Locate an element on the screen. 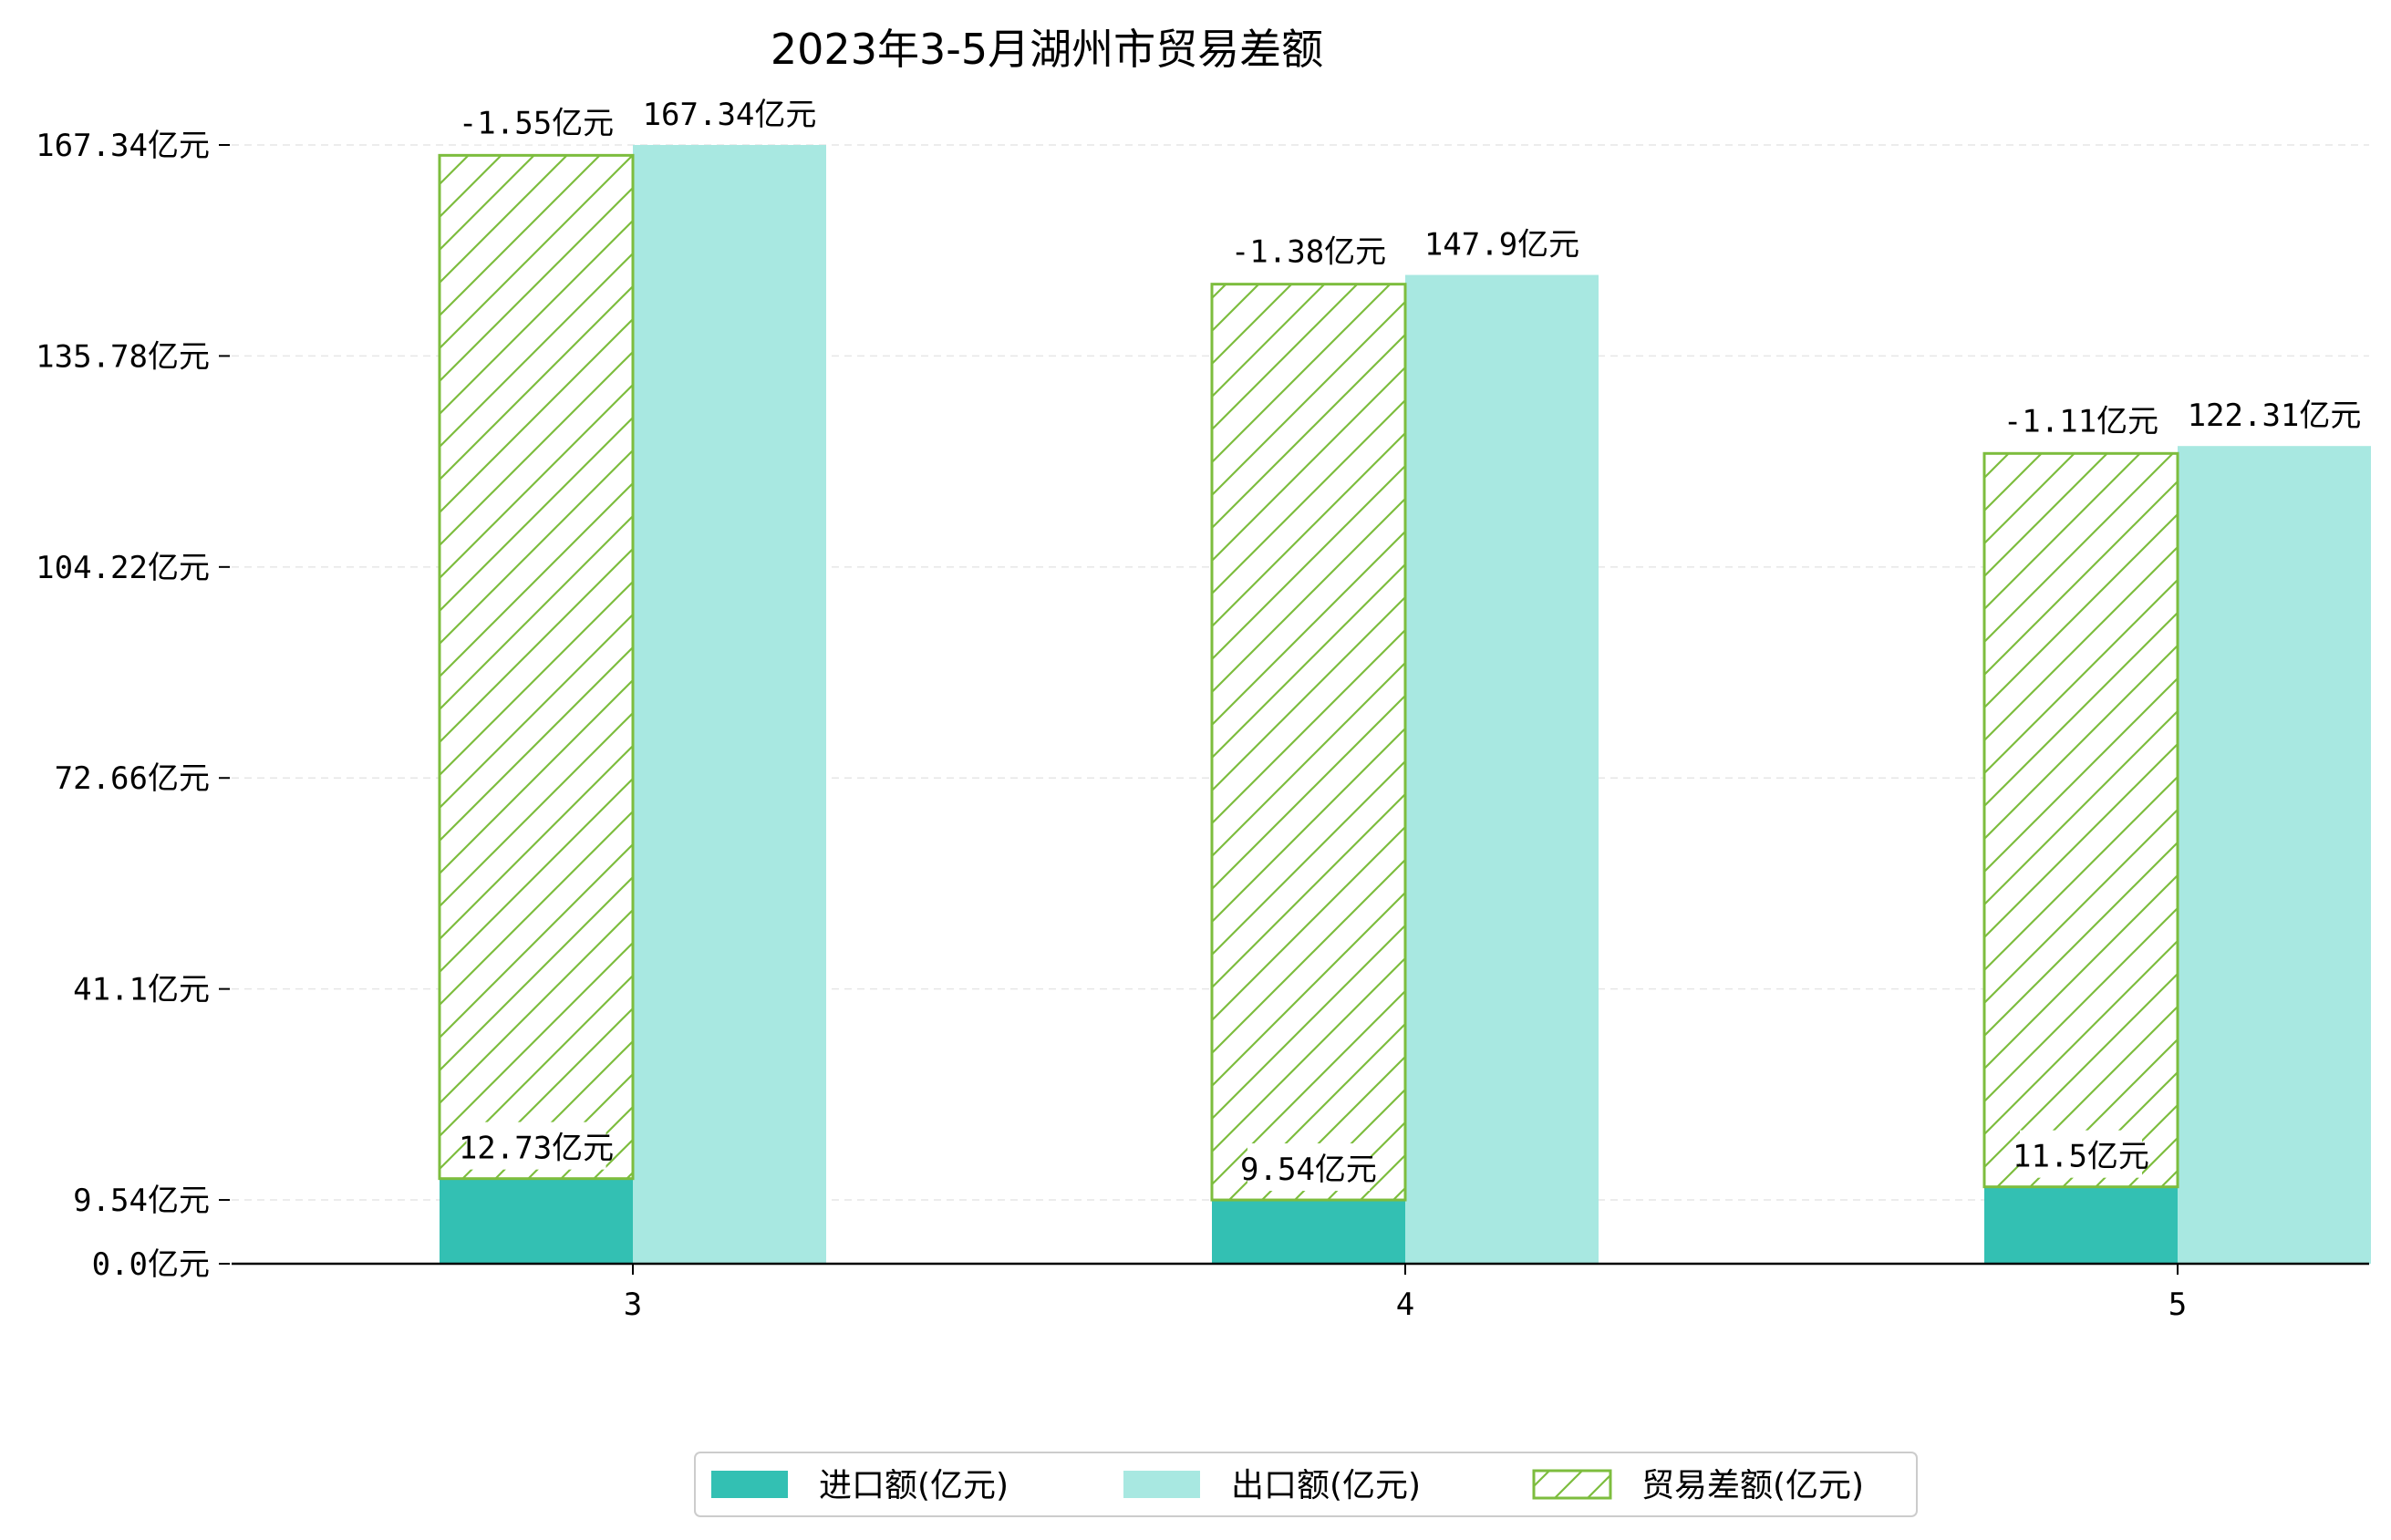  y-tick-label: 9.54亿元 is located at coordinates (142, 1201).